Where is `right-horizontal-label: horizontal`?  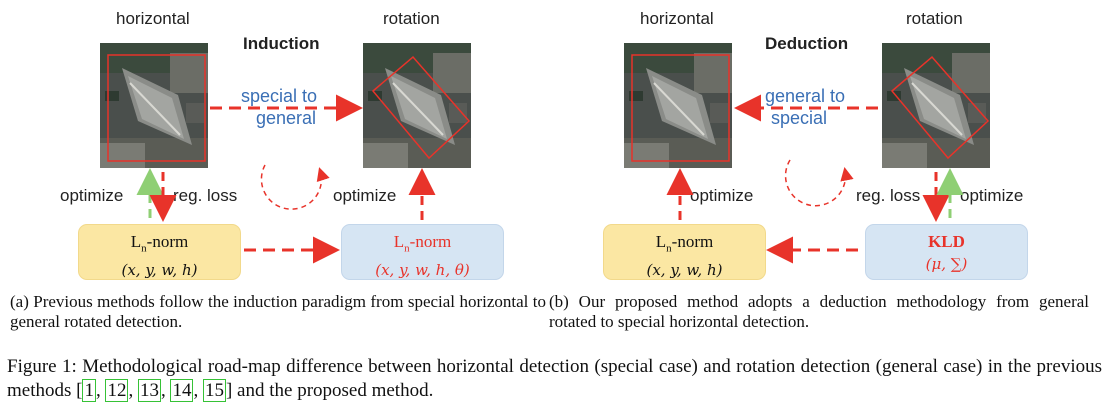
right-horizontal-label: horizontal is located at coordinates (677, 18).